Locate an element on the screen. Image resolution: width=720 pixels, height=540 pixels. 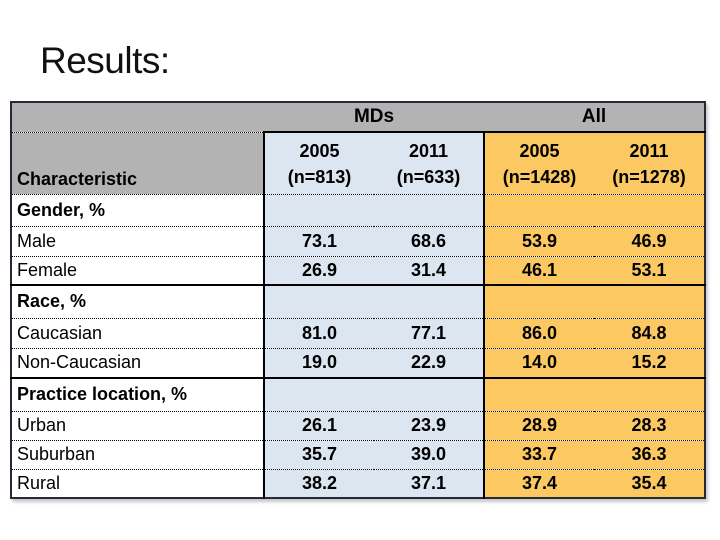
row-header-characteristic: Characteristic is located at coordinates (137, 163).